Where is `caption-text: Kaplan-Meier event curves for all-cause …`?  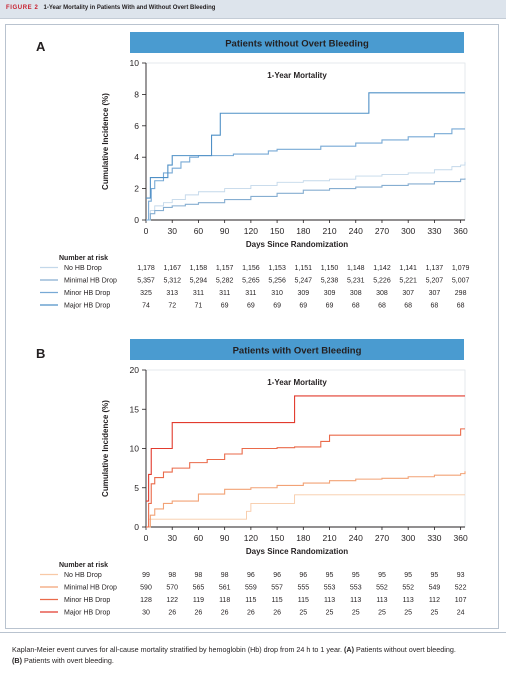
caption-text: Kaplan-Meier event curves for all-cause … is located at coordinates (177, 649).